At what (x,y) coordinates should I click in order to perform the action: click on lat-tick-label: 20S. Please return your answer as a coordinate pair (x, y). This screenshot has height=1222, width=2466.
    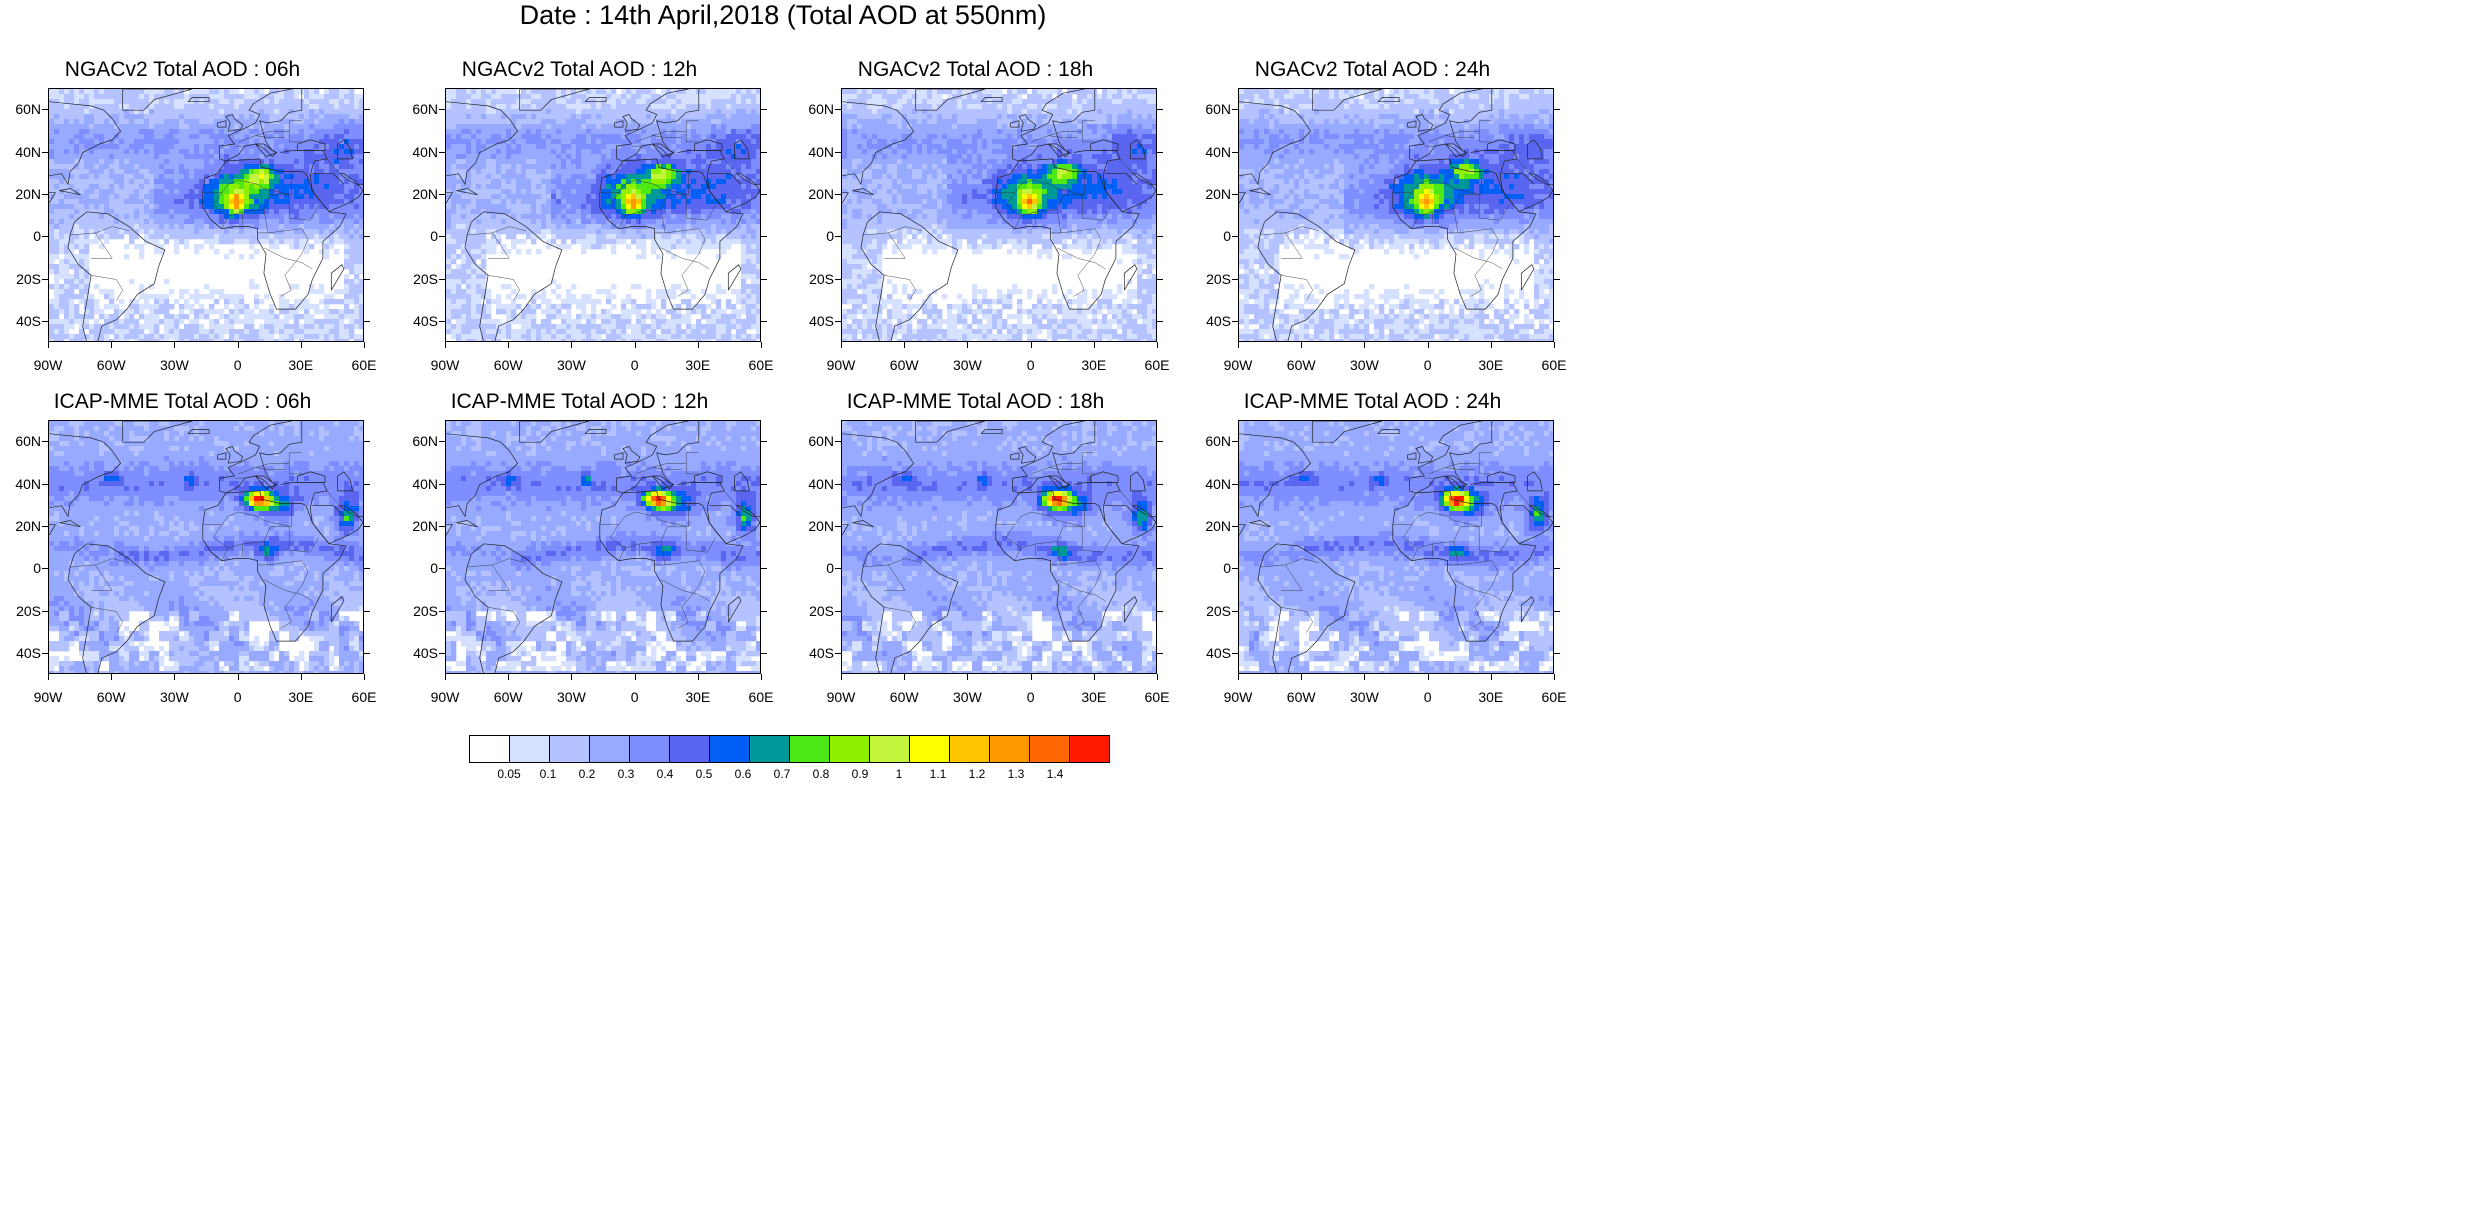
    Looking at the image, I should click on (28, 279).